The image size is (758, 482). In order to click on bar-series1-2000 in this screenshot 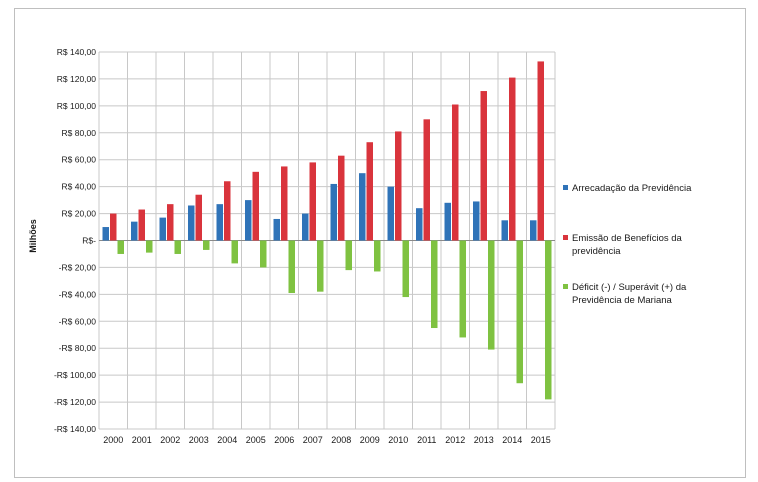, I will do `click(105, 234)`.